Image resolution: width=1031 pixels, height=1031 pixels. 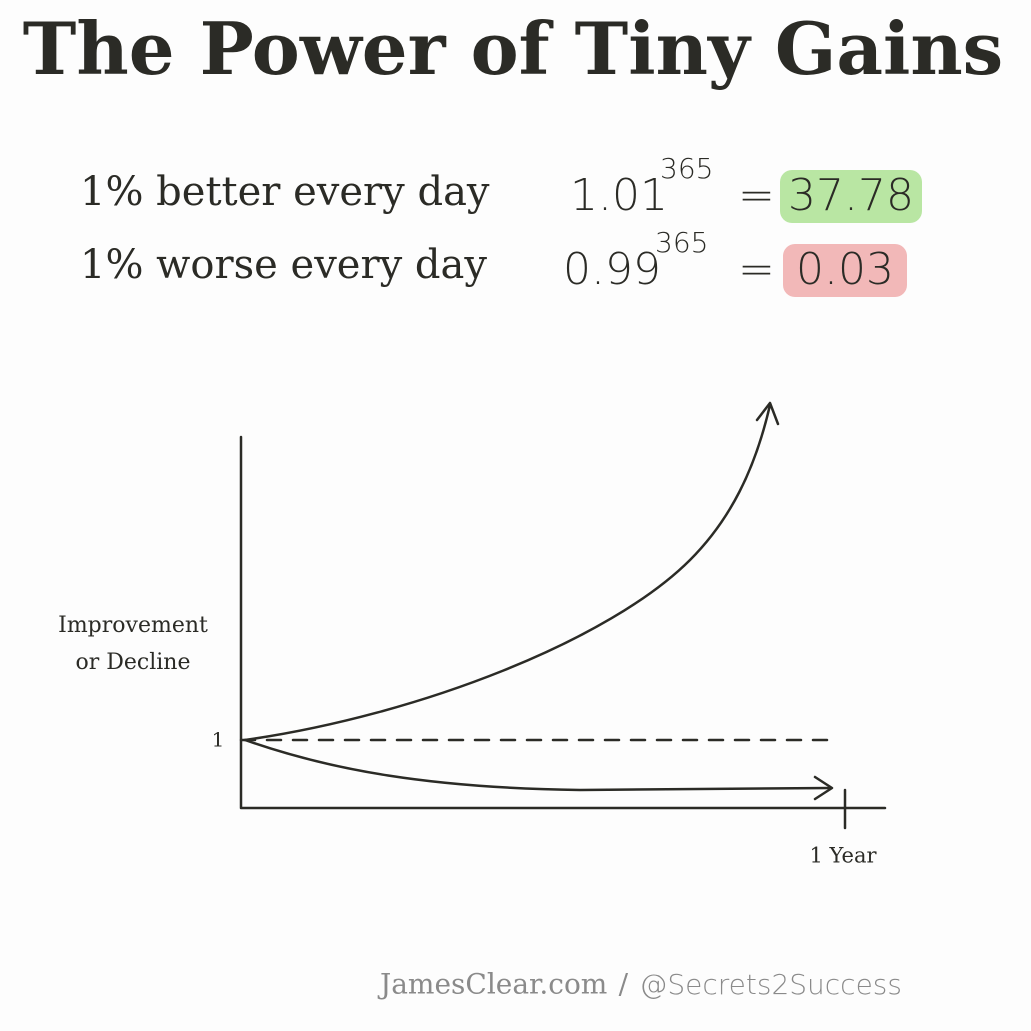 What do you see at coordinates (283, 265) in the screenshot?
I see `equation-label: 1% worse every day` at bounding box center [283, 265].